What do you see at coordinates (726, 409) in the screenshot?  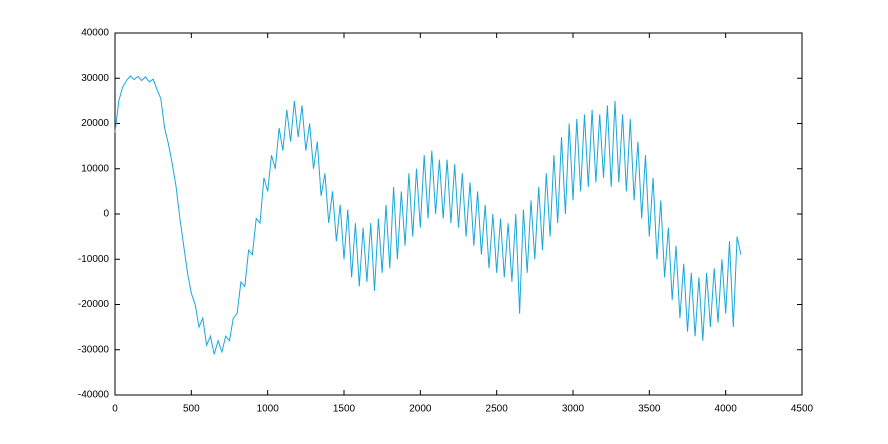 I see `x-tick-label: 4000` at bounding box center [726, 409].